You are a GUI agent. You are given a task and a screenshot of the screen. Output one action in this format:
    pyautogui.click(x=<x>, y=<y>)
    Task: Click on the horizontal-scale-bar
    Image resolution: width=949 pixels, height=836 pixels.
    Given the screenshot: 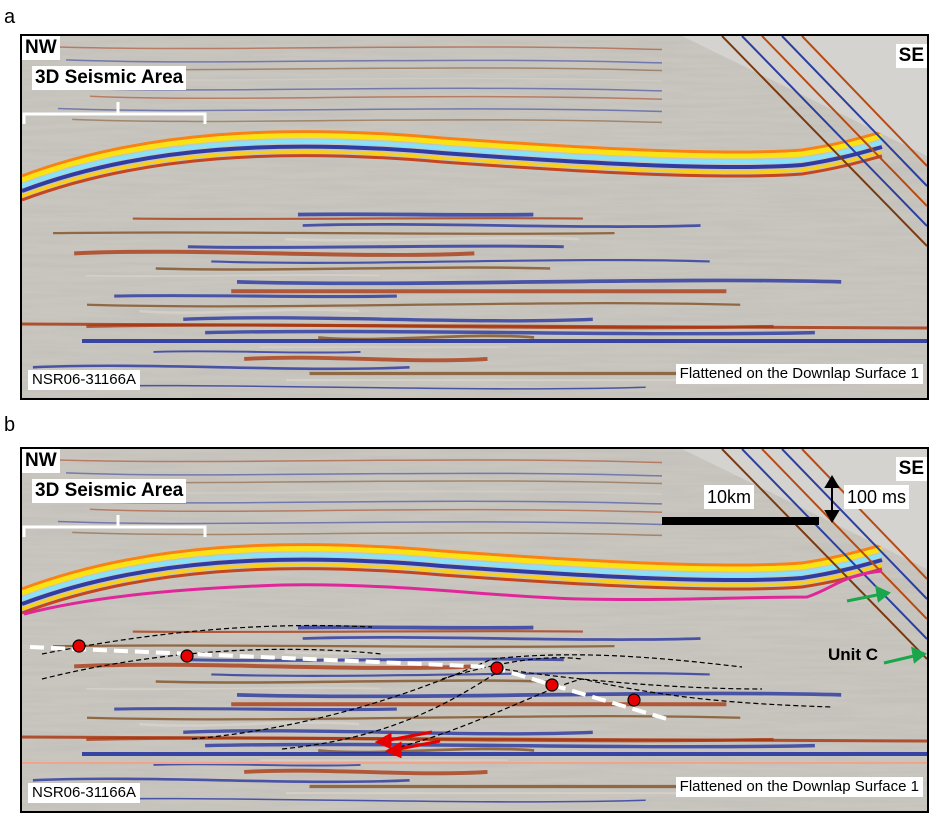 What is the action you would take?
    pyautogui.click(x=740, y=521)
    